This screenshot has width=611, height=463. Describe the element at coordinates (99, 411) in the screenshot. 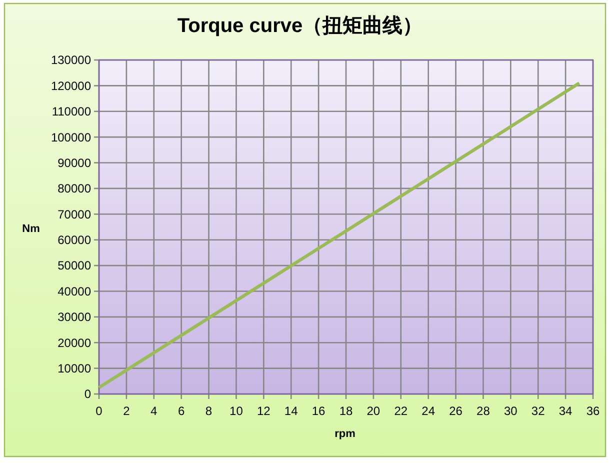

I see `x-tick-label: 0` at that location.